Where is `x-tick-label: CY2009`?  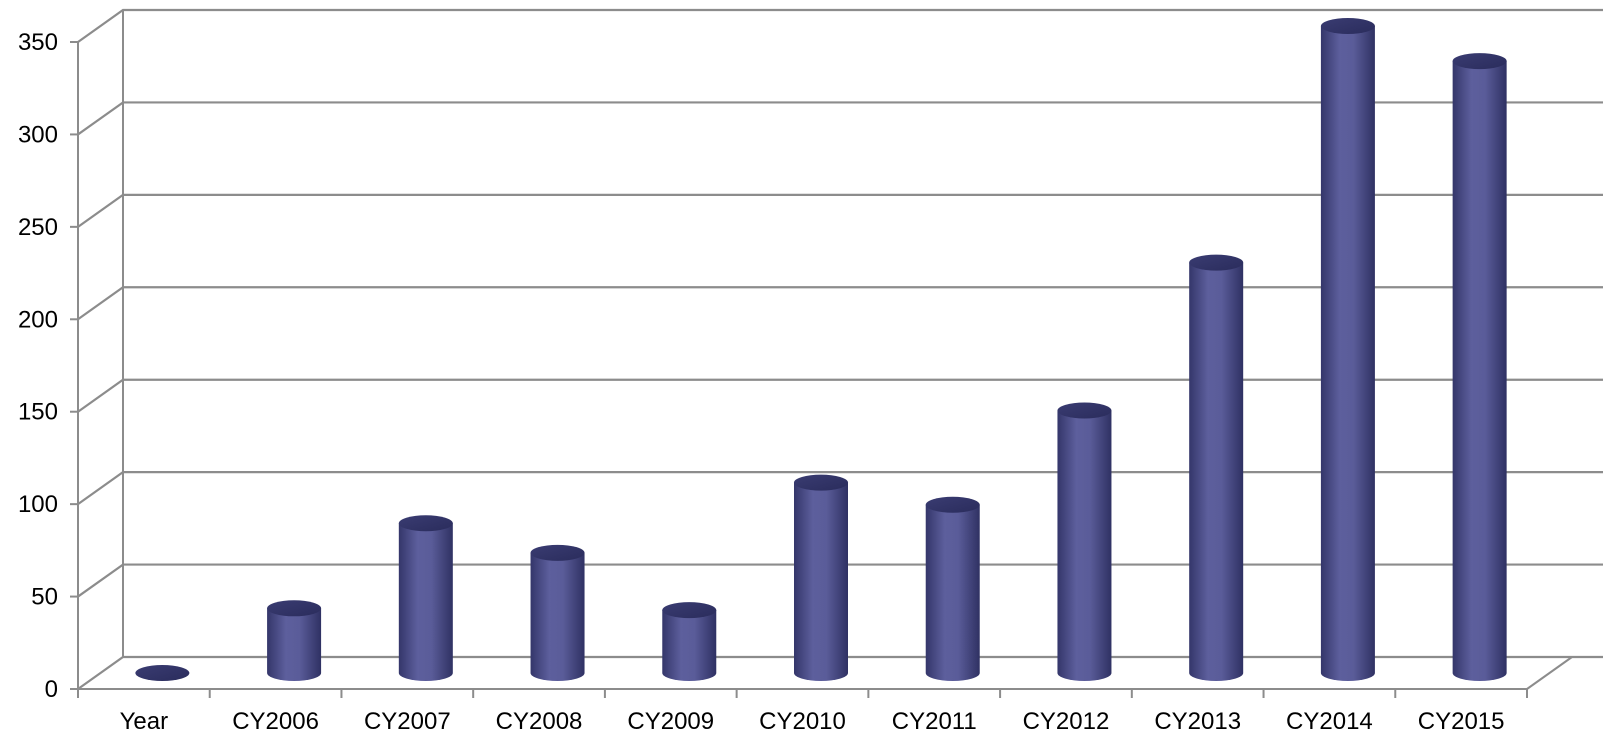
x-tick-label: CY2009 is located at coordinates (670, 721).